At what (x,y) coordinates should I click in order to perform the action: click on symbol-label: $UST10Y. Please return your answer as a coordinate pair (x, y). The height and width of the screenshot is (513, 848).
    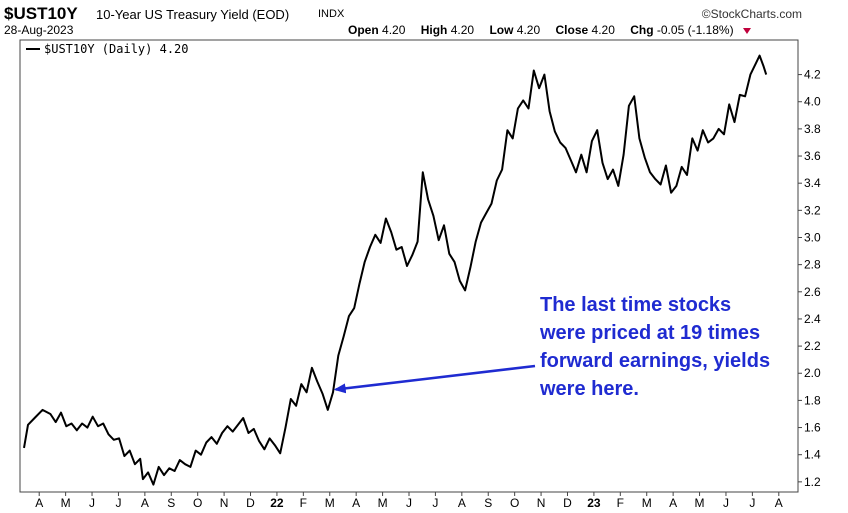
    Looking at the image, I should click on (41, 13).